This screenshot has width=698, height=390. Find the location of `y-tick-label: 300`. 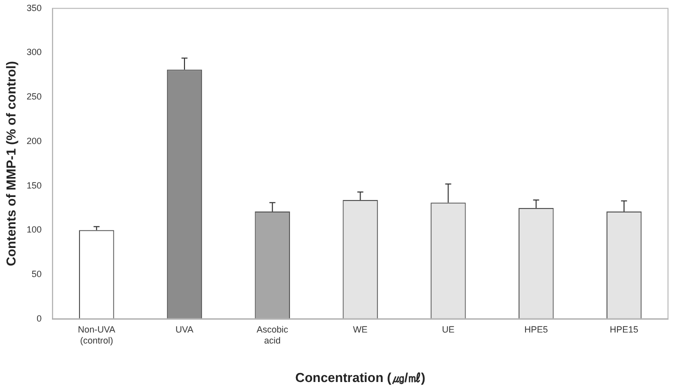

y-tick-label: 300 is located at coordinates (34, 52).